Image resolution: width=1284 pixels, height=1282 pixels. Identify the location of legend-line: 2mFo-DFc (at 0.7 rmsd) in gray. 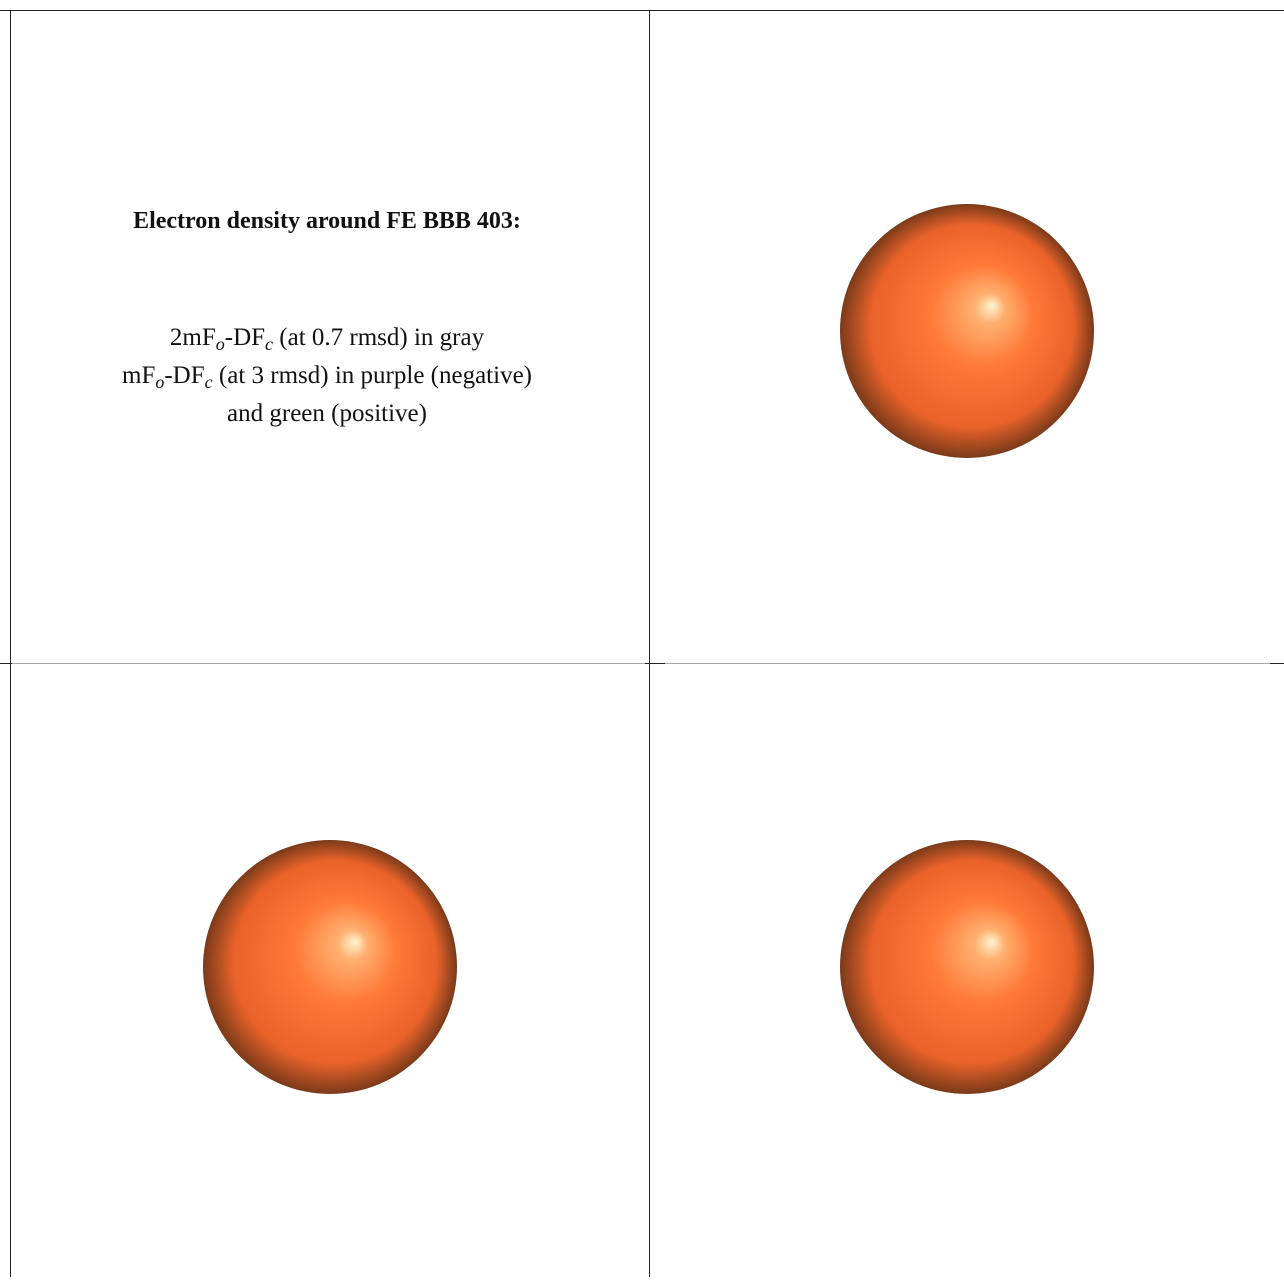
(327, 339).